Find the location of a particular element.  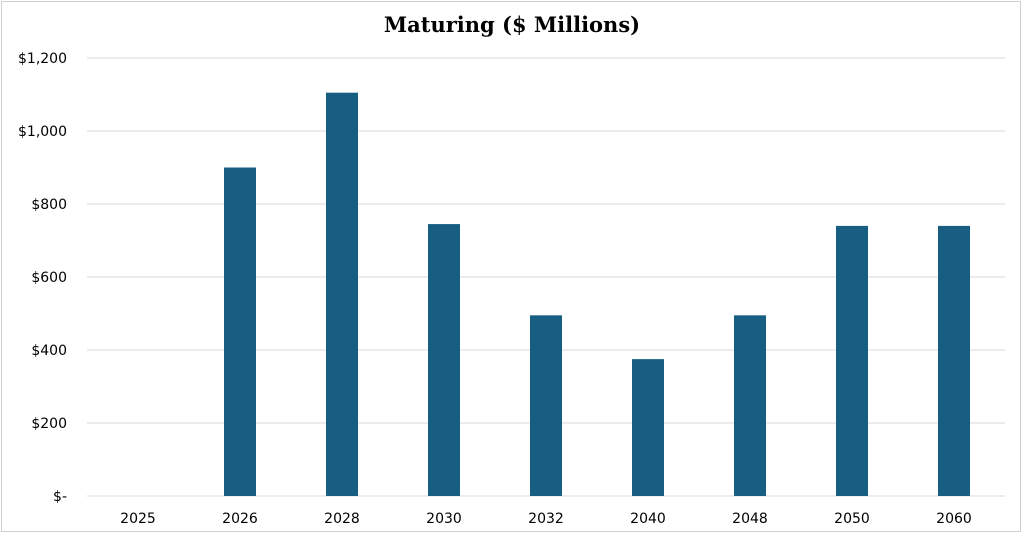

bar-2026 is located at coordinates (240, 331).